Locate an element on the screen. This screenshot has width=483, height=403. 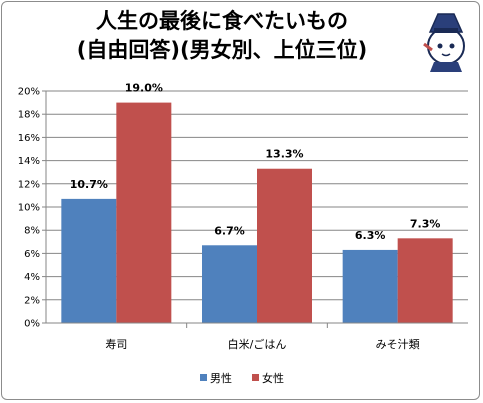
x-axis-categories: 寿司 白米/ごはん みそ汁類 is located at coordinates (262, 337).